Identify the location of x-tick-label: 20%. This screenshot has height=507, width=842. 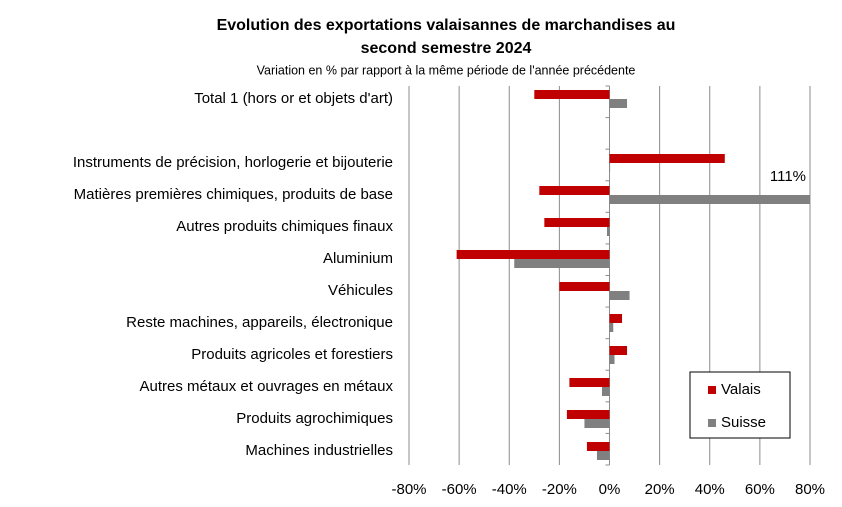
(660, 489).